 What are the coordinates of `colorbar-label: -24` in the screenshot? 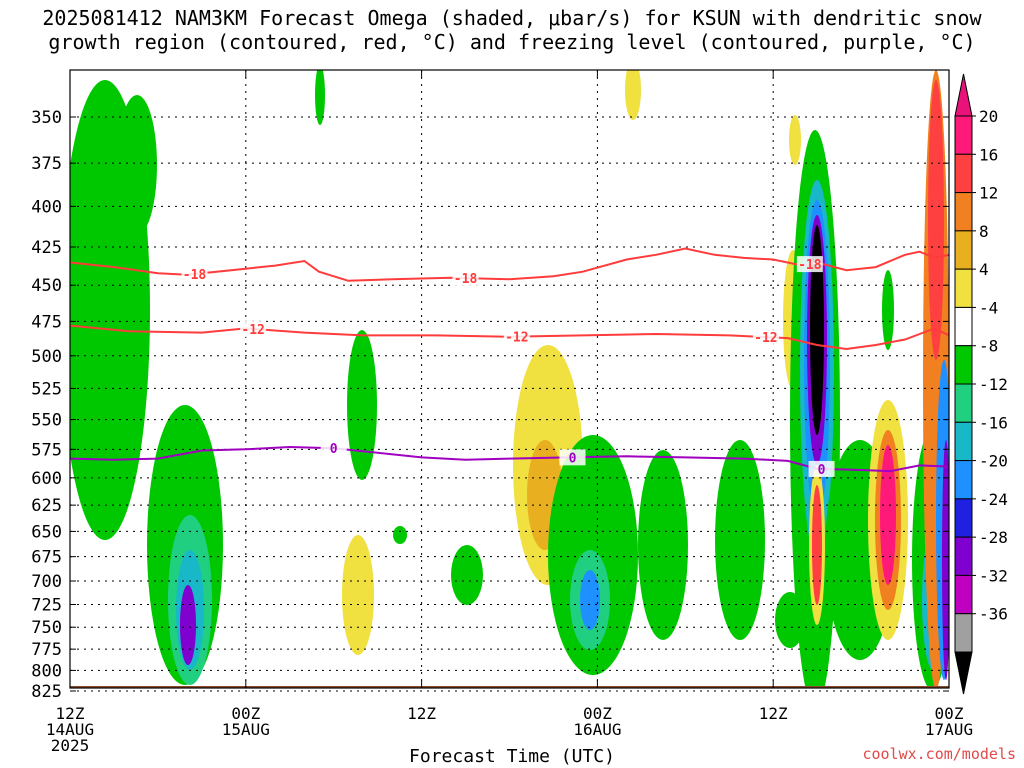 It's located at (993, 499).